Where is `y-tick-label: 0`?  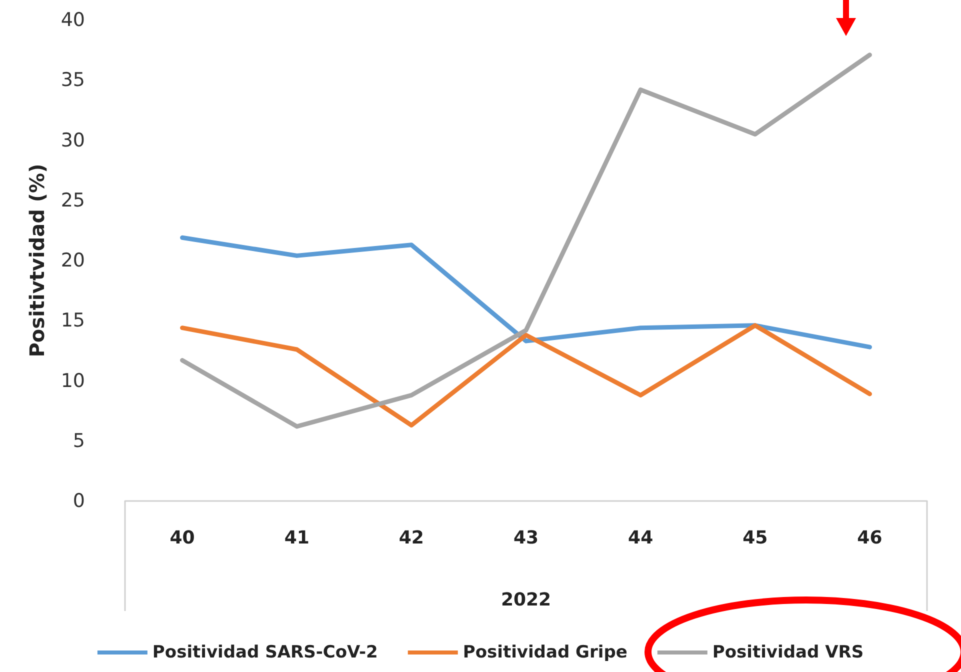 y-tick-label: 0 is located at coordinates (78, 501).